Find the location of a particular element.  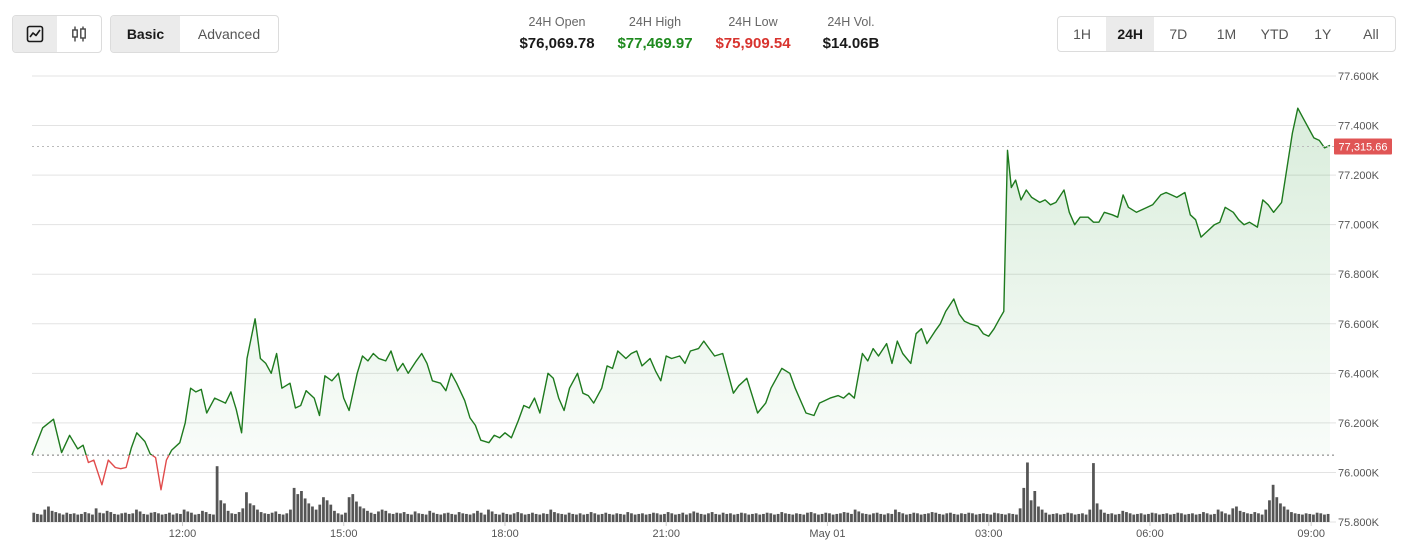

range-button-ytd: YTD is located at coordinates (1274, 34).